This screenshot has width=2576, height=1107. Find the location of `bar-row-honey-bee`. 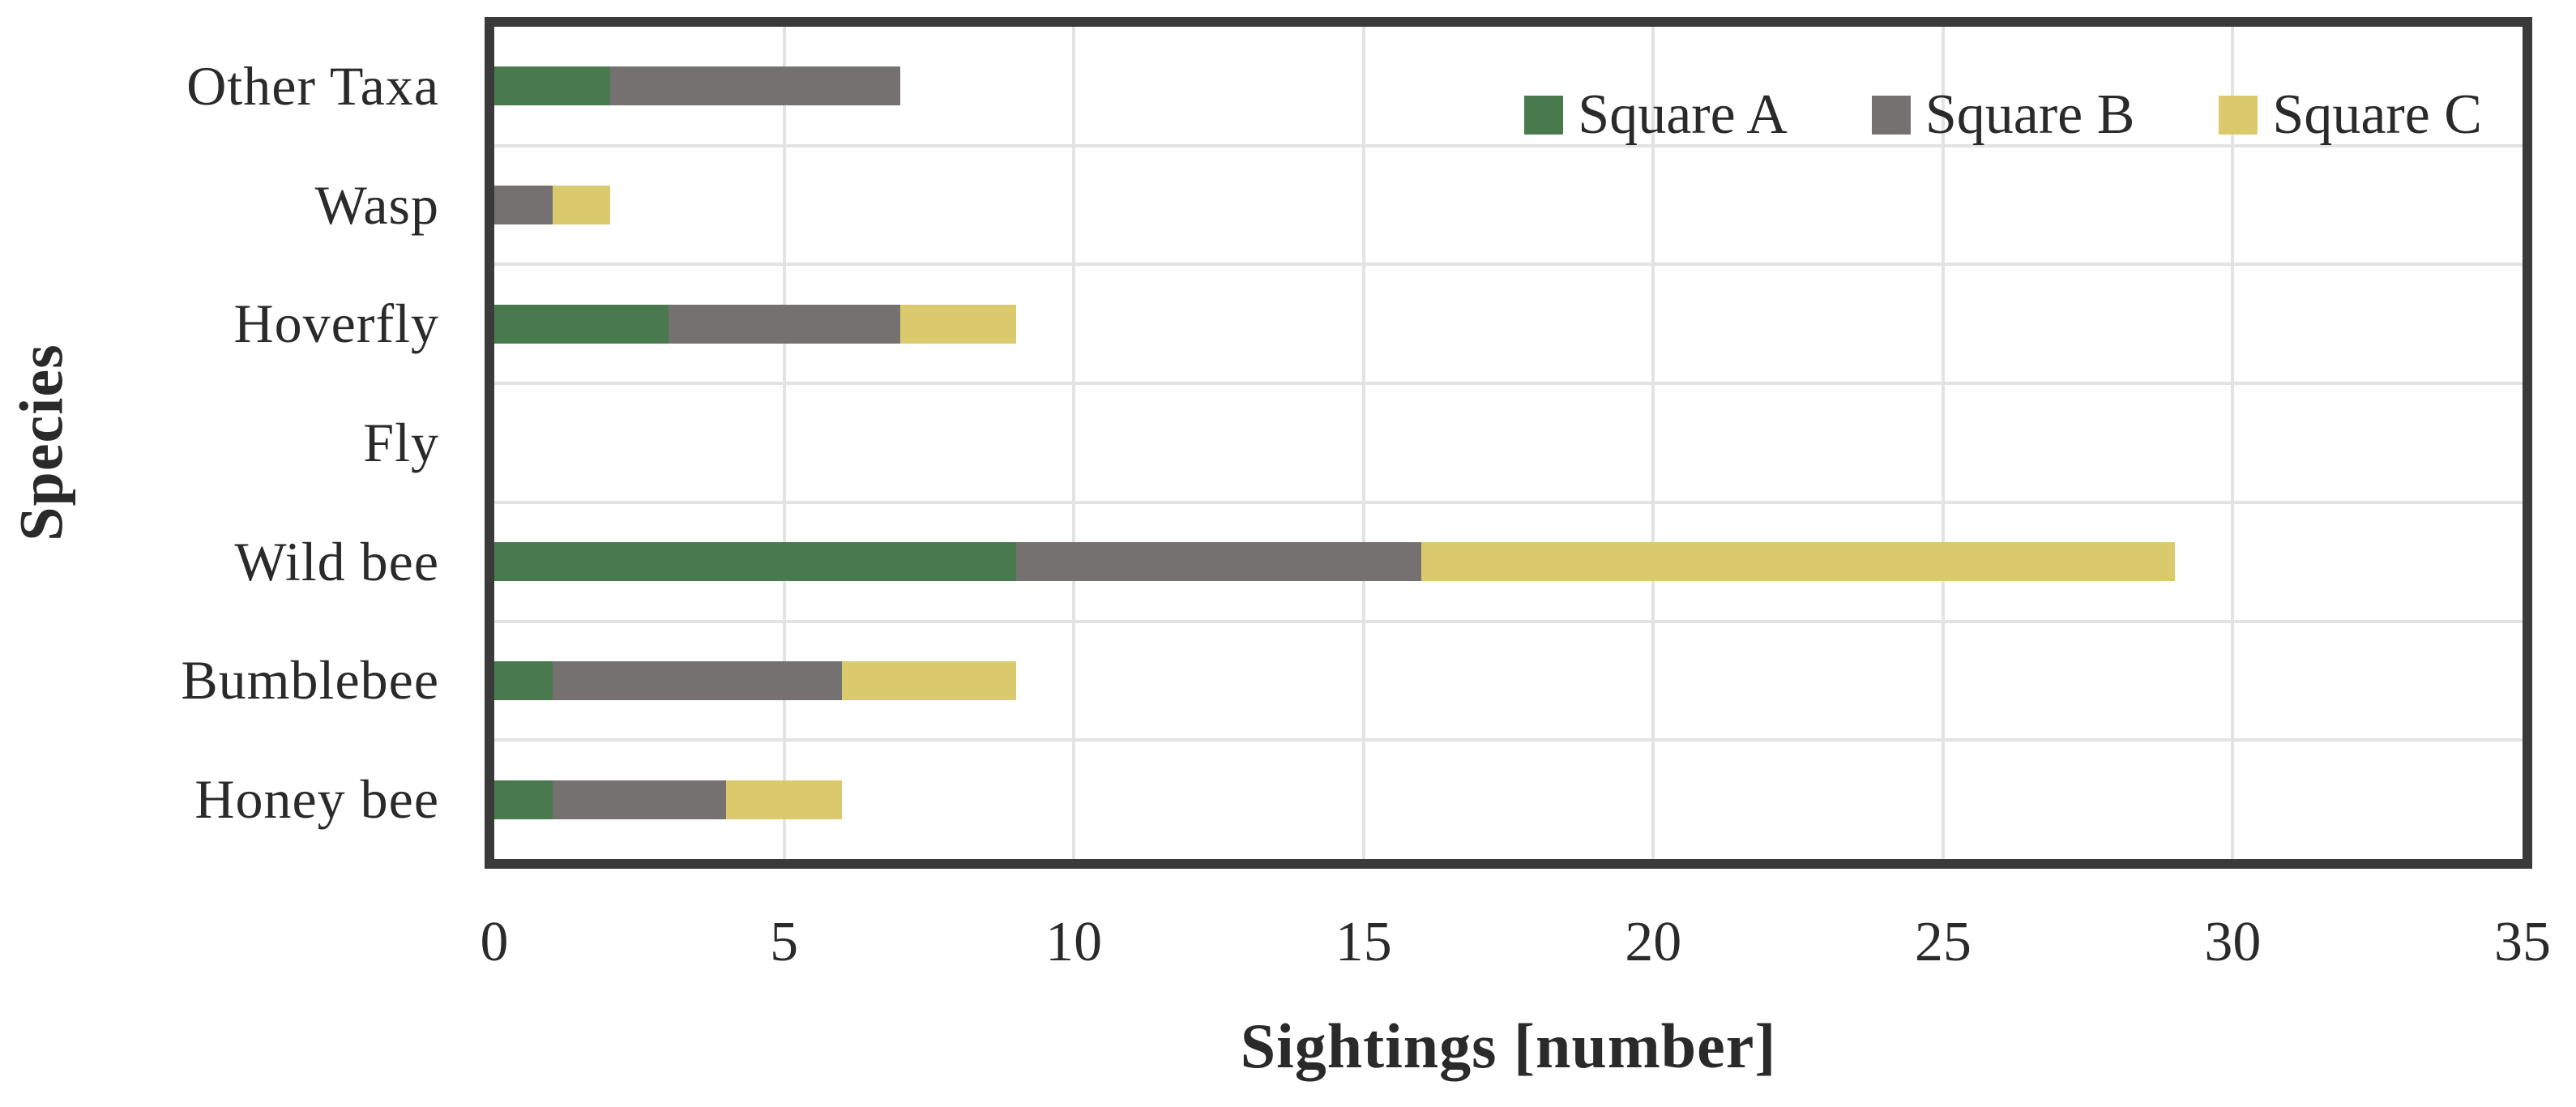

bar-row-honey-bee is located at coordinates (1508, 799).